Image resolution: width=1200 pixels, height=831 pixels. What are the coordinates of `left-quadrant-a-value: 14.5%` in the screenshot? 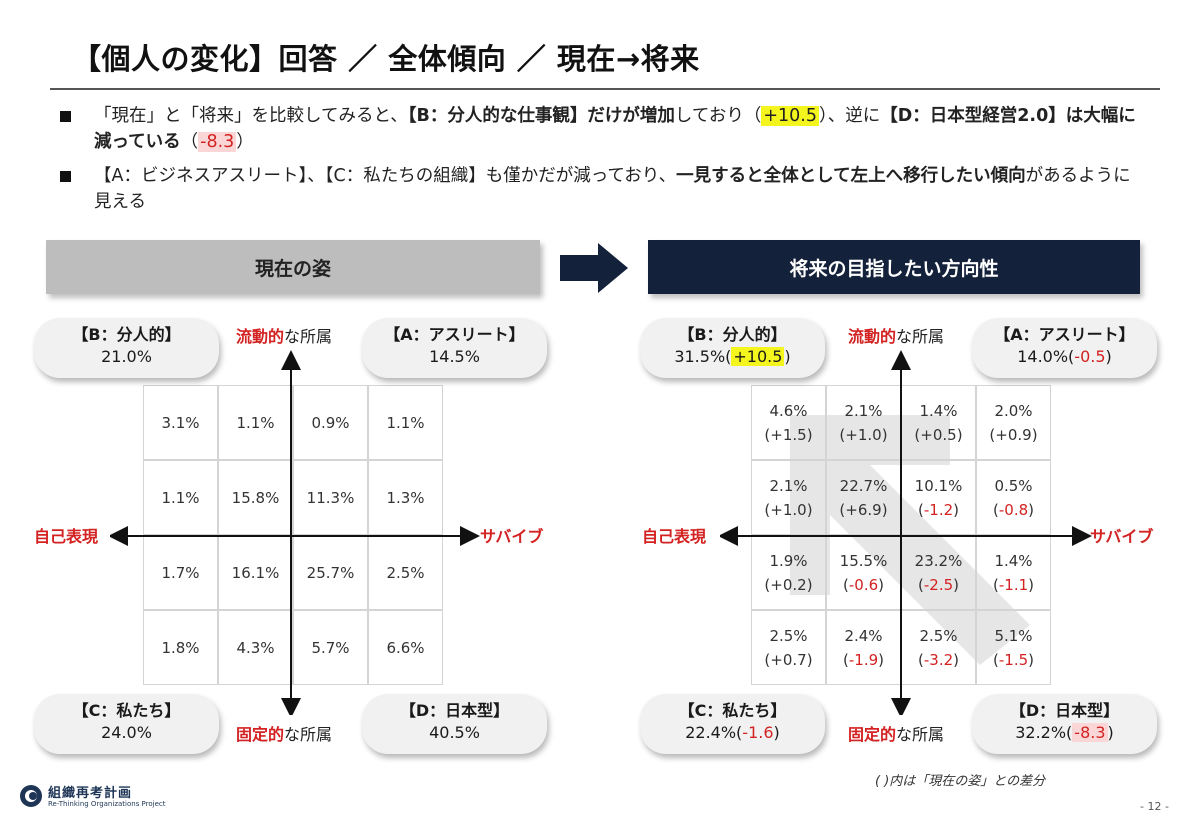 It's located at (454, 356).